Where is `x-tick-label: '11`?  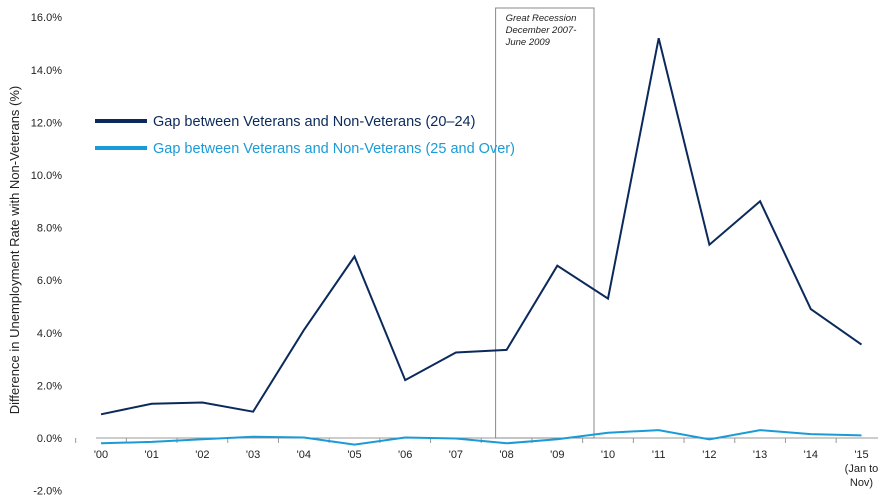
x-tick-label: '11 is located at coordinates (659, 455).